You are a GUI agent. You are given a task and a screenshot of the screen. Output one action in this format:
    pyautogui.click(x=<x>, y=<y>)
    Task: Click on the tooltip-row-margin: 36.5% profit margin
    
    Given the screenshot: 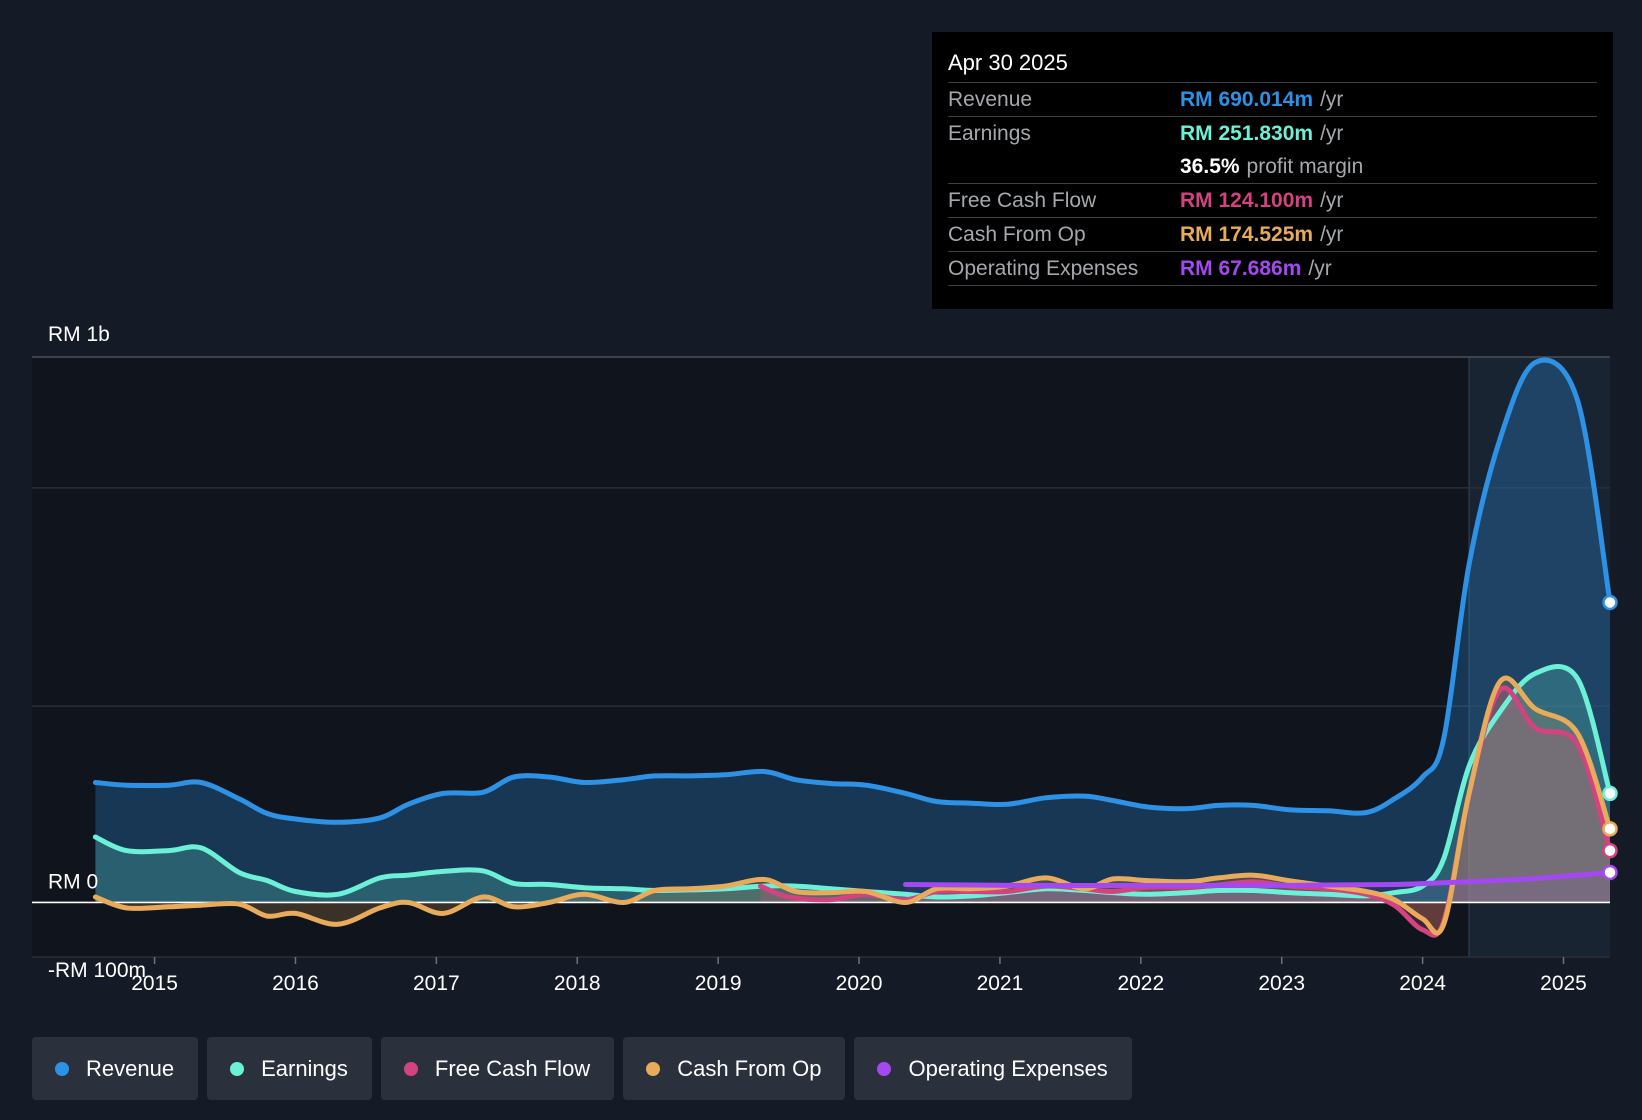 What is the action you would take?
    pyautogui.click(x=1272, y=167)
    